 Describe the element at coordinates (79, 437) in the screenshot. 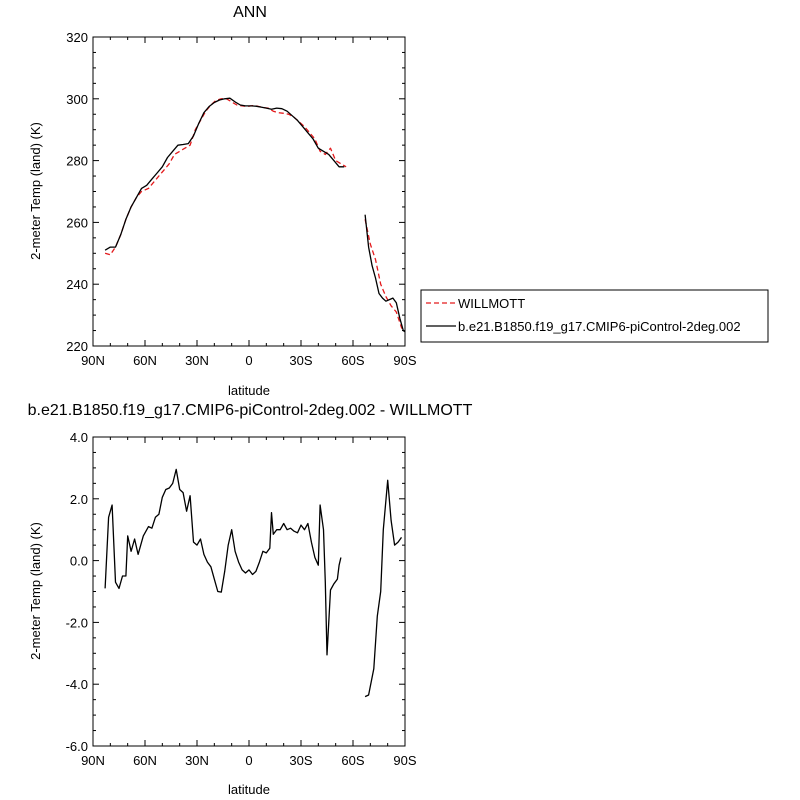

I see `bottom-y-tick-label: 4.0` at that location.